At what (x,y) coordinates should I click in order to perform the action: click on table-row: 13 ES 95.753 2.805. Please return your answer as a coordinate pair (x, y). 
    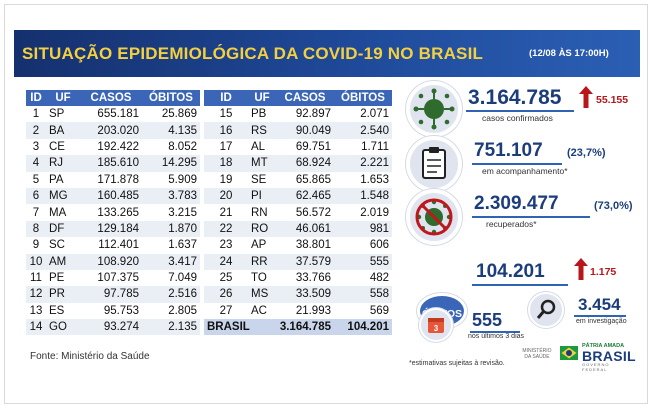
    Looking at the image, I should click on (113, 311).